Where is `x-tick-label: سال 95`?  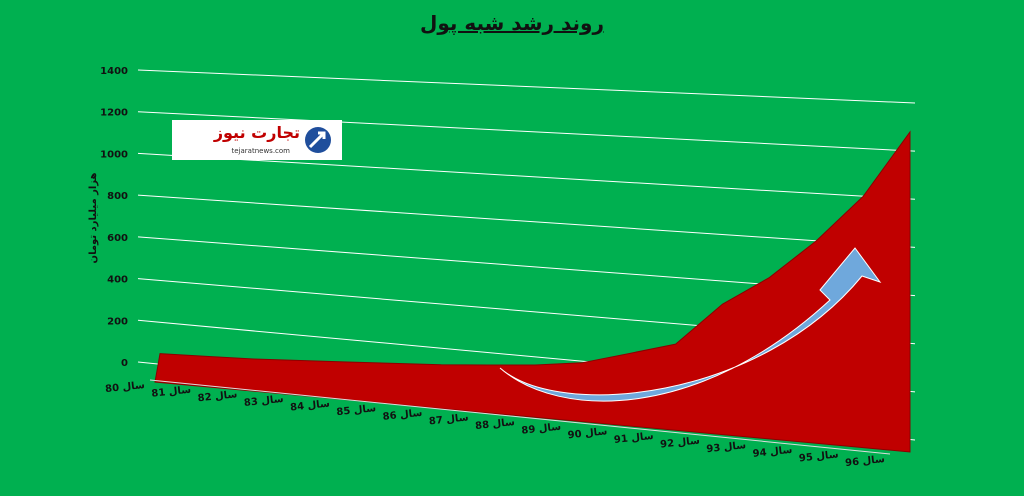 x-tick-label: سال 95 is located at coordinates (818, 456).